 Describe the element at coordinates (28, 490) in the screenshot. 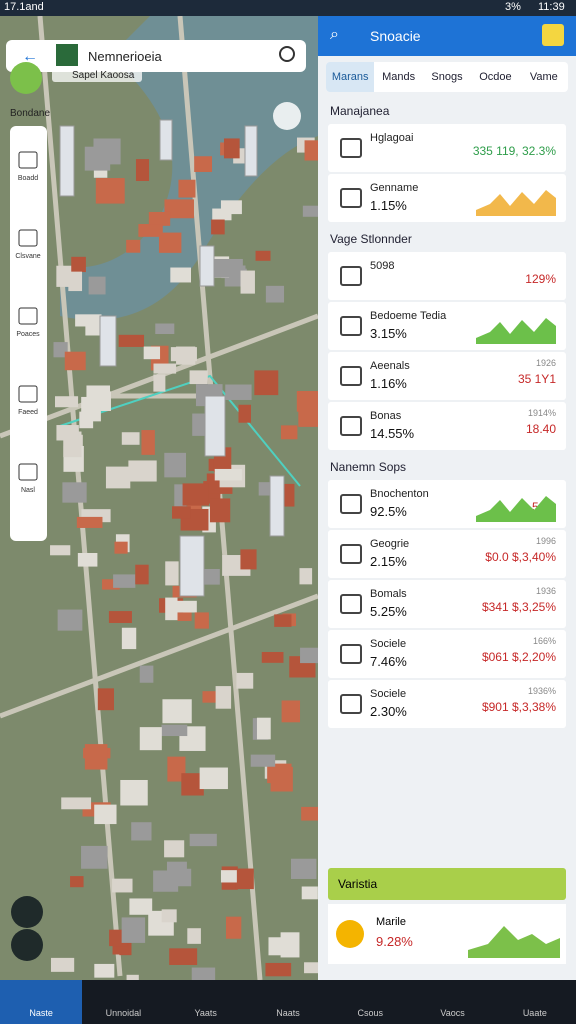

I see `tool-label: Nasl` at that location.